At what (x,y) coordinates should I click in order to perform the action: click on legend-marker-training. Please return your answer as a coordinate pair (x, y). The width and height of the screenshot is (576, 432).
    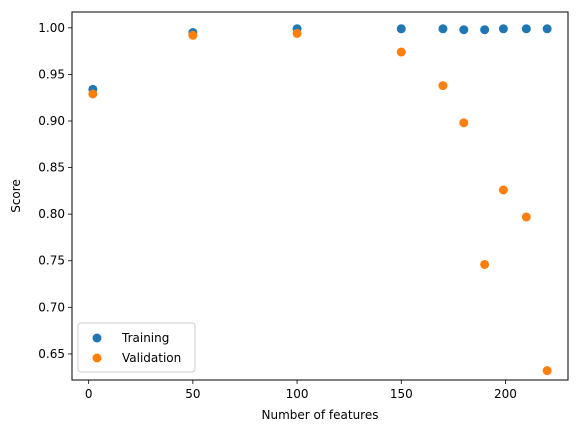
    Looking at the image, I should click on (97, 338).